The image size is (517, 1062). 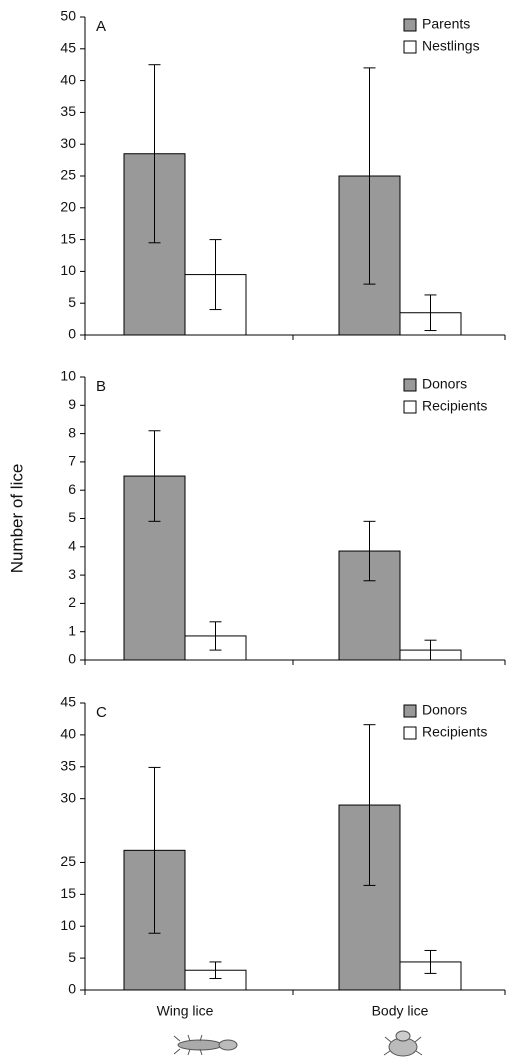 What do you see at coordinates (101, 386) in the screenshot?
I see `panel-label: B` at bounding box center [101, 386].